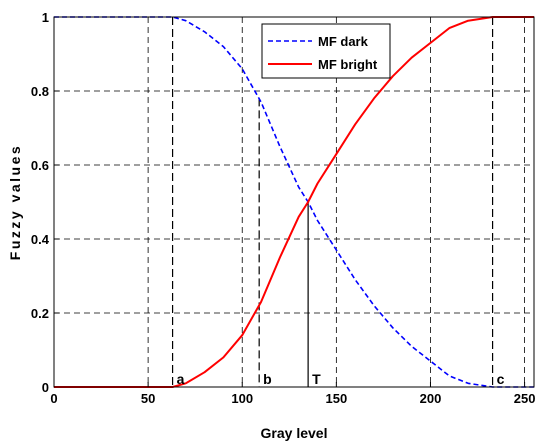  Describe the element at coordinates (501, 379) in the screenshot. I see `marker-label-c: c` at that location.